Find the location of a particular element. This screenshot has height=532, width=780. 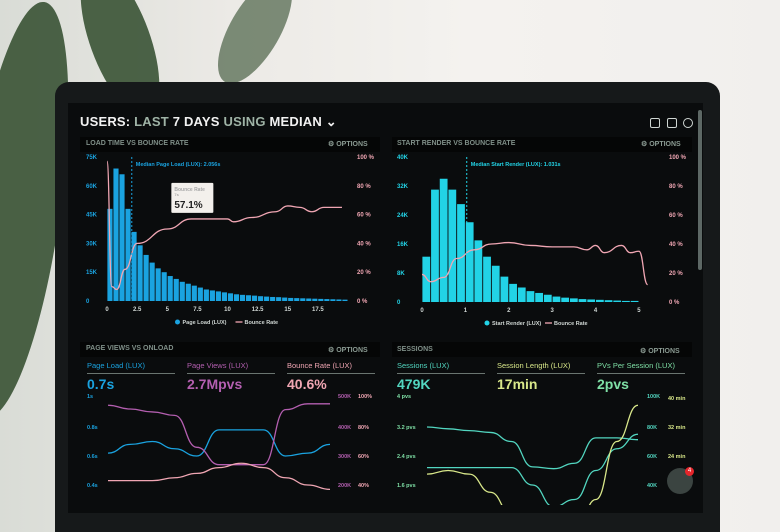

tooltip is located at coordinates (192, 197).